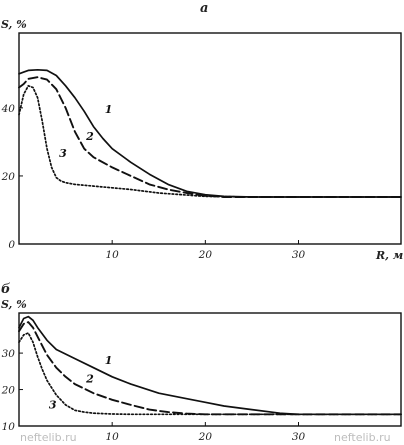 The height and width of the screenshot is (445, 404). I want to click on series-label-a-1: 1, so click(109, 109).